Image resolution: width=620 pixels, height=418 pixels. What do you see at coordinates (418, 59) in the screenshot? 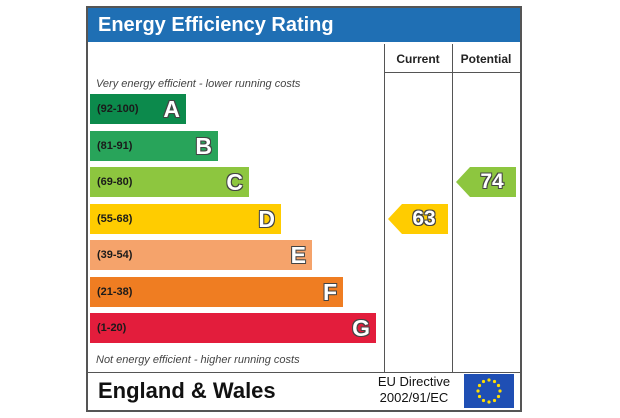
I see `current-column-header: Current` at bounding box center [418, 59].